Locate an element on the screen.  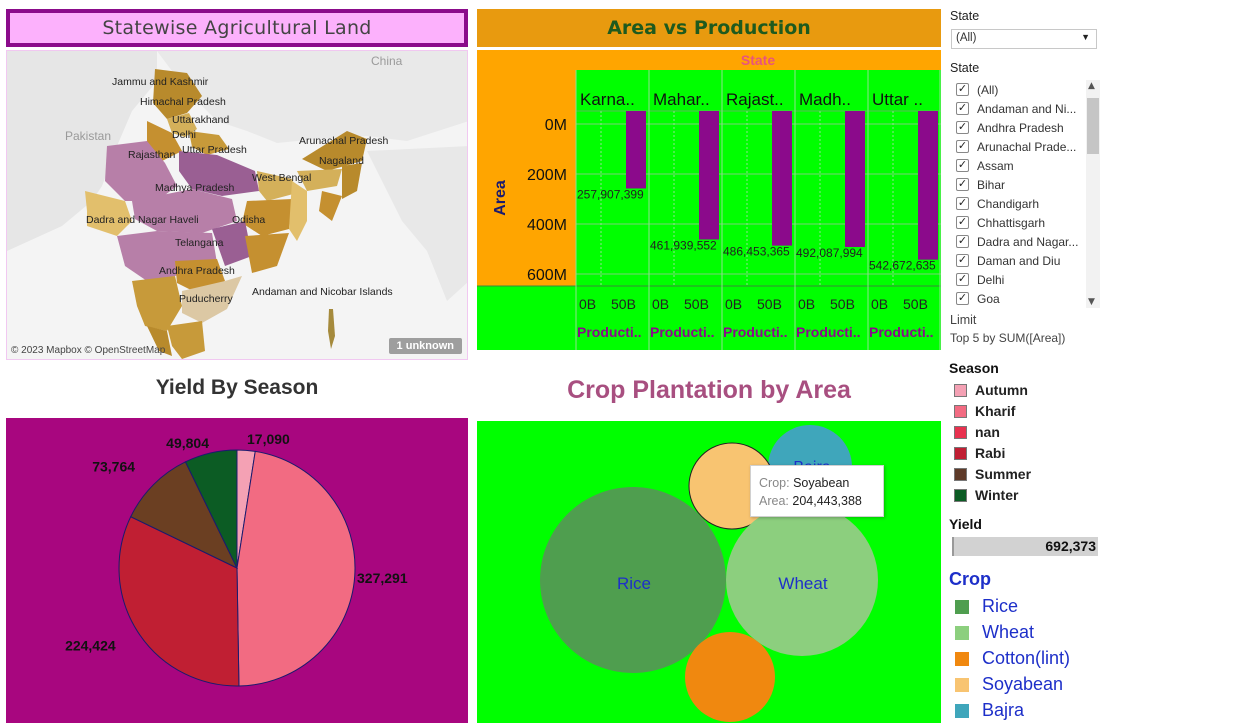
season-legend-item: Autumn is located at coordinates (991, 390).